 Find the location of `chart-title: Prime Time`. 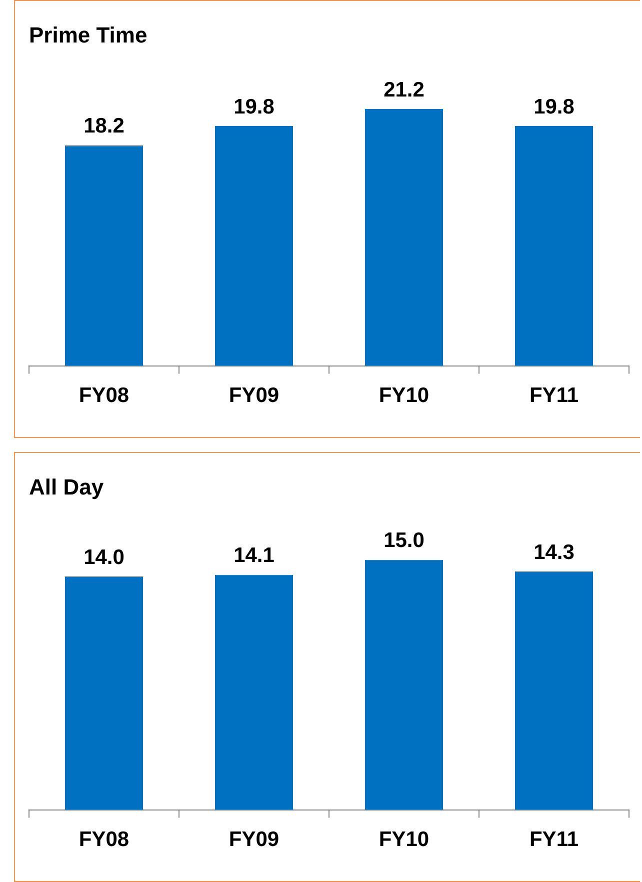

chart-title: Prime Time is located at coordinates (88, 35).